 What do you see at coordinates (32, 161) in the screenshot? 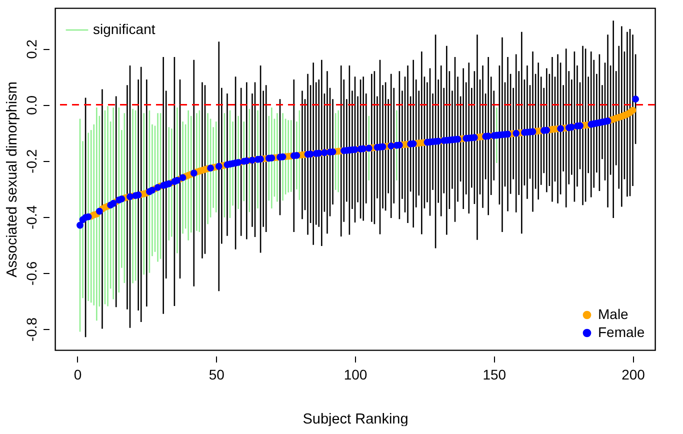
I see `y-tick-label: -0.2` at bounding box center [32, 161].